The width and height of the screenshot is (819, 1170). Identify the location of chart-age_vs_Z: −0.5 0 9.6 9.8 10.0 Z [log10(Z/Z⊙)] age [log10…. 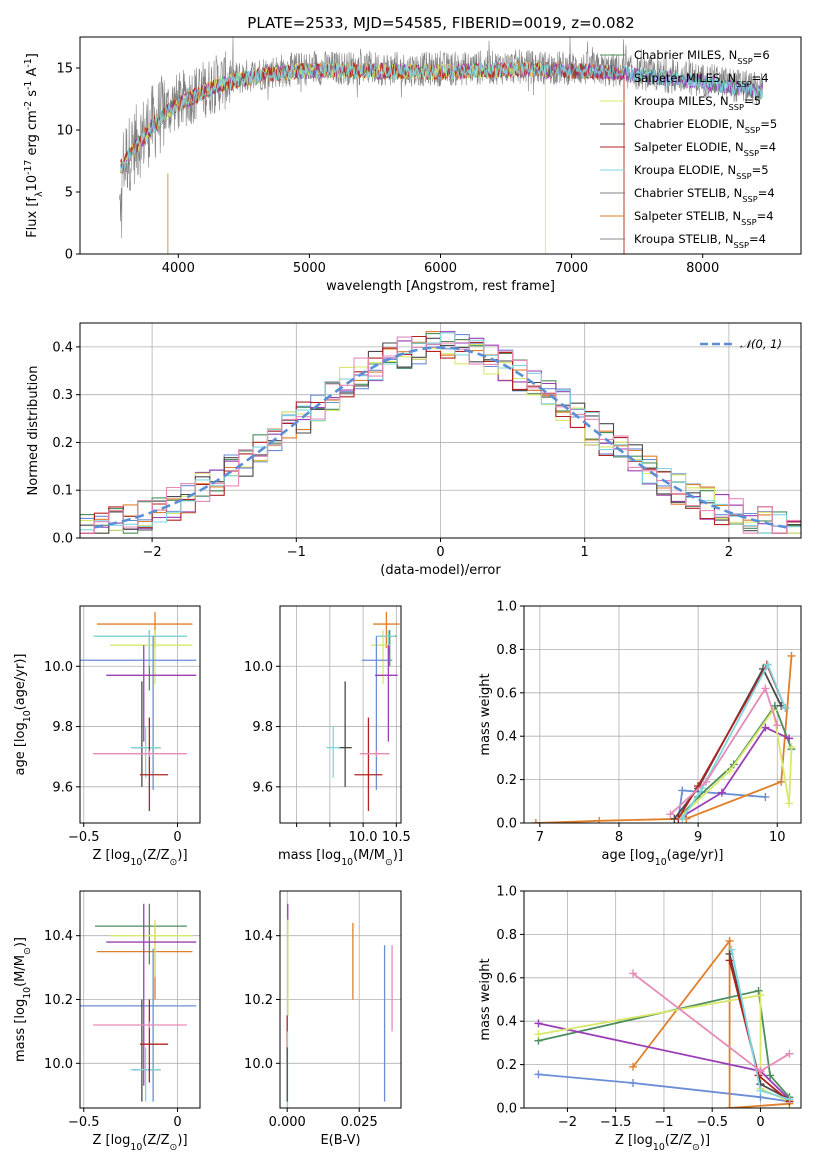
(107, 736).